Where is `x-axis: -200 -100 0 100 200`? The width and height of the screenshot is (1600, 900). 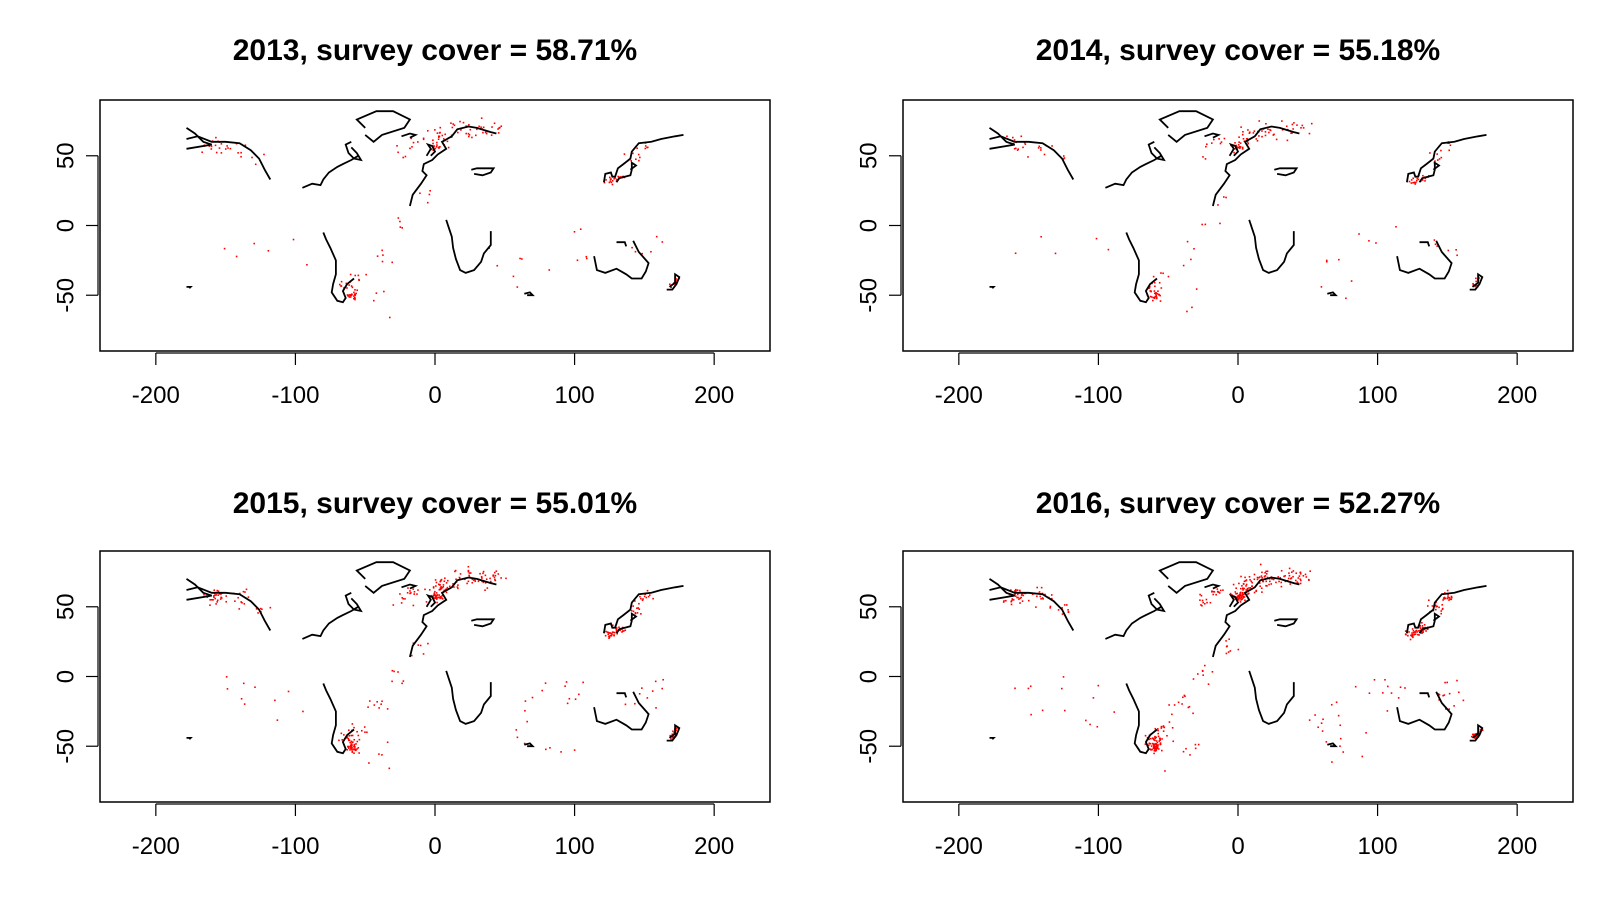
x-axis: -200 -100 0 100 200 is located at coordinates (433, 380).